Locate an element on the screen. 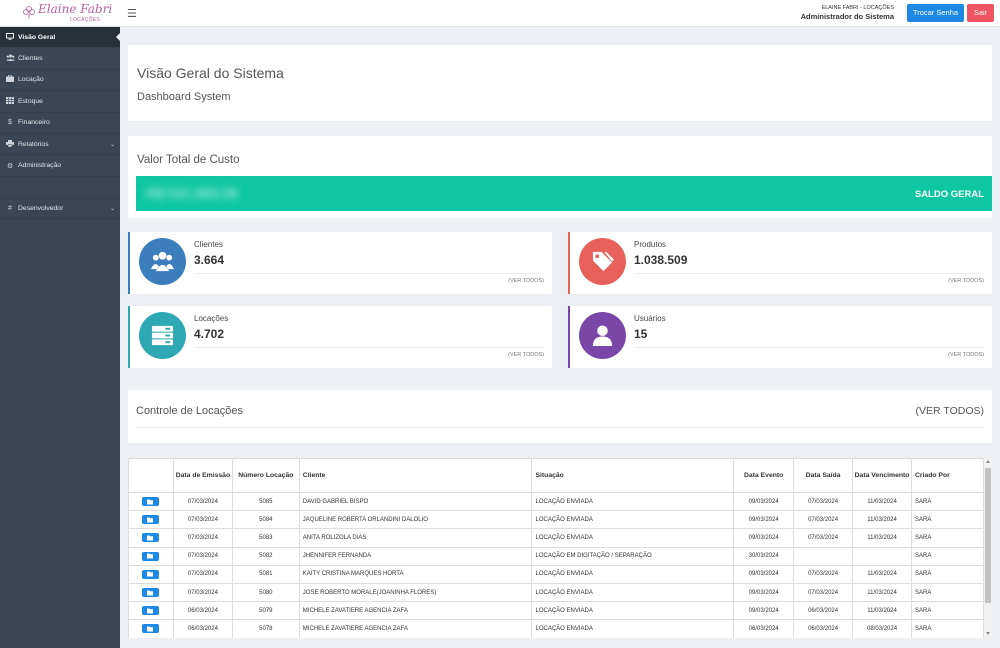 This screenshot has height=648, width=1000. active-indicator is located at coordinates (118, 37).